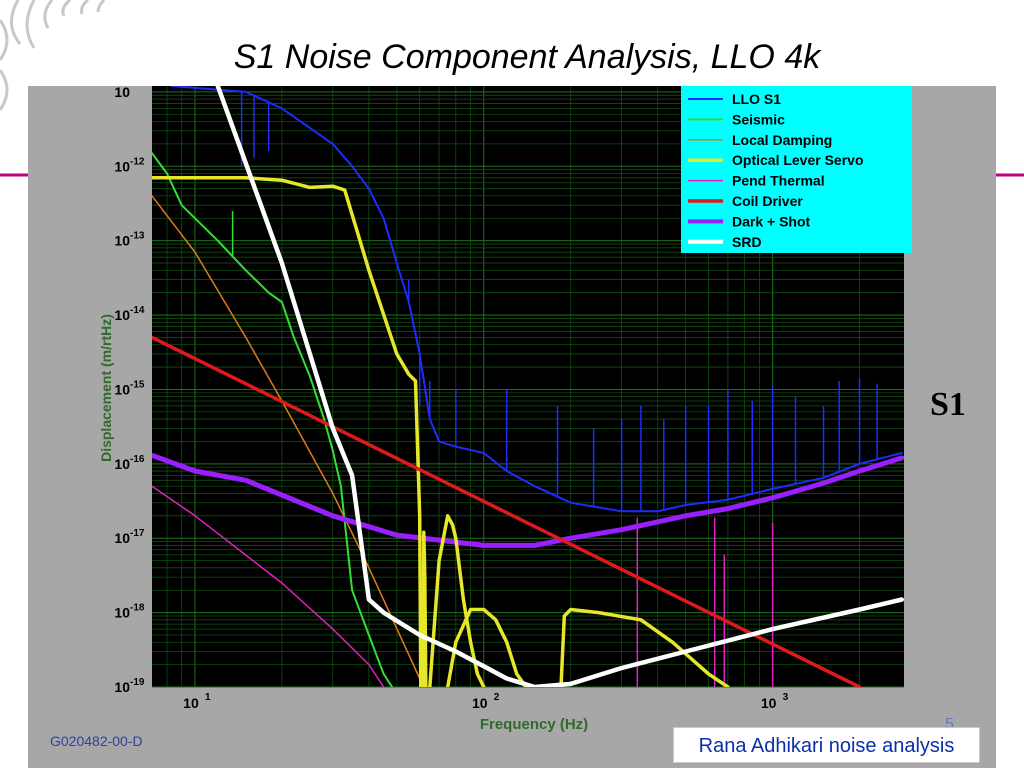 This screenshot has width=1024, height=768. What do you see at coordinates (137, 236) in the screenshot?
I see `y-tick-exponent: -13` at bounding box center [137, 236].